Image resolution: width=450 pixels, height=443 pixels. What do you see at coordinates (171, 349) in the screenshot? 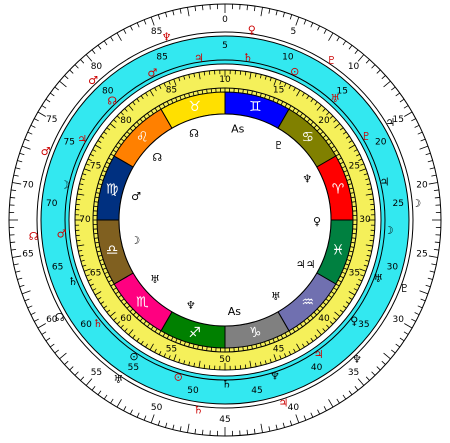
I see `degree-label: 55` at bounding box center [171, 349].